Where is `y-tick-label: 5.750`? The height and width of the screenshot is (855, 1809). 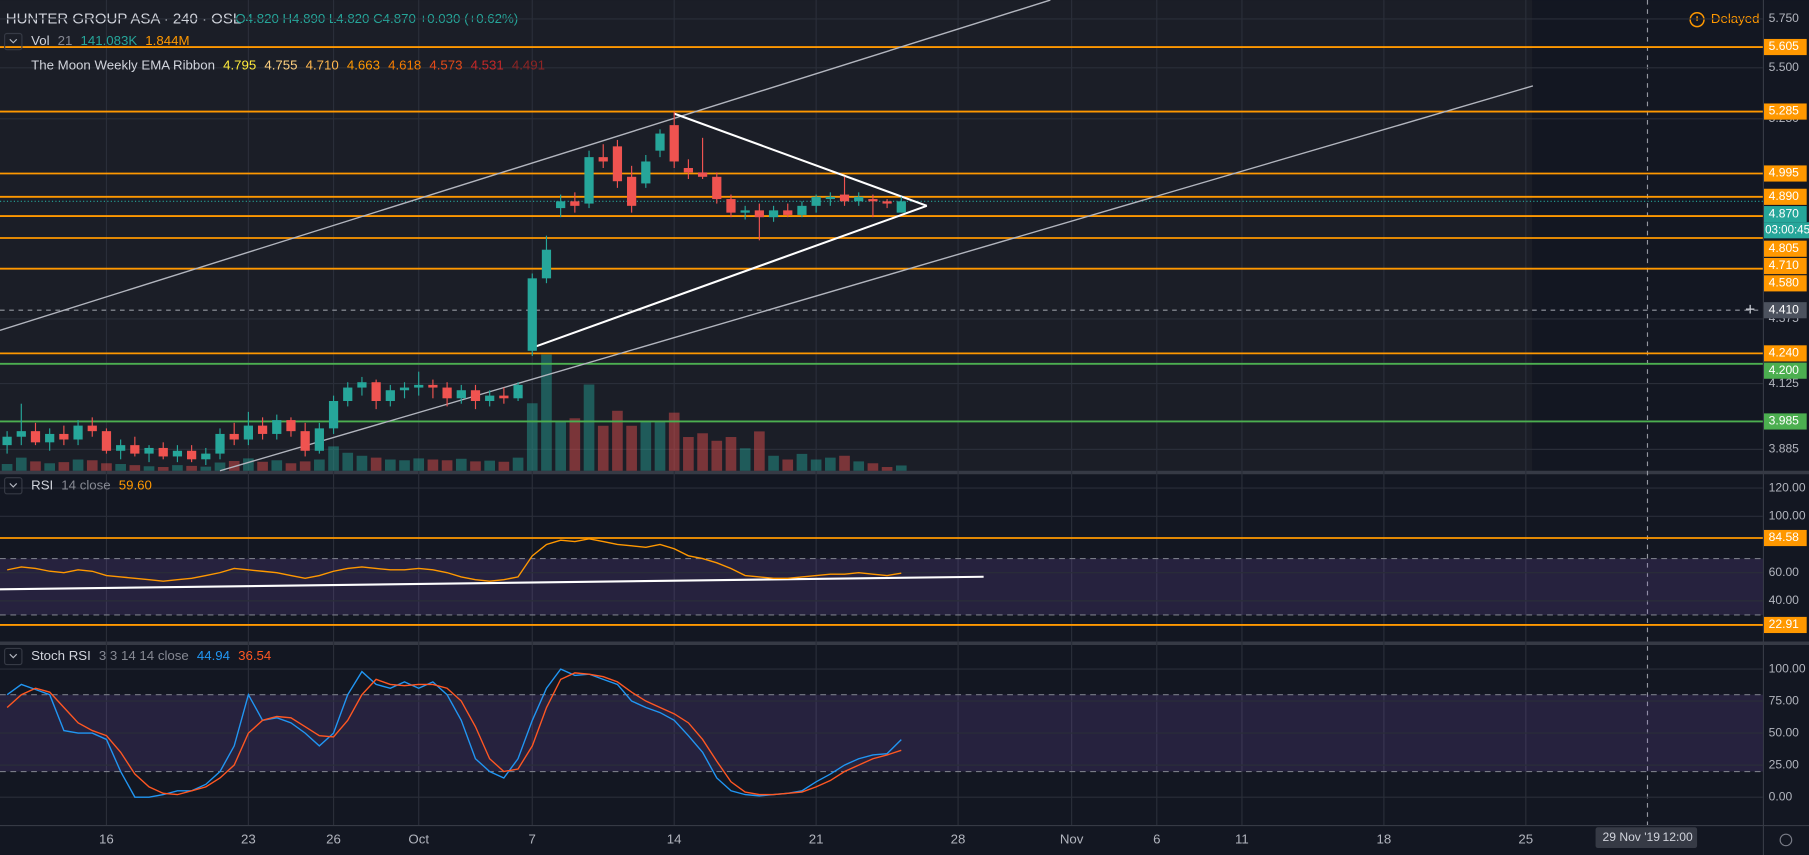 y-tick-label: 5.750 is located at coordinates (1784, 18).